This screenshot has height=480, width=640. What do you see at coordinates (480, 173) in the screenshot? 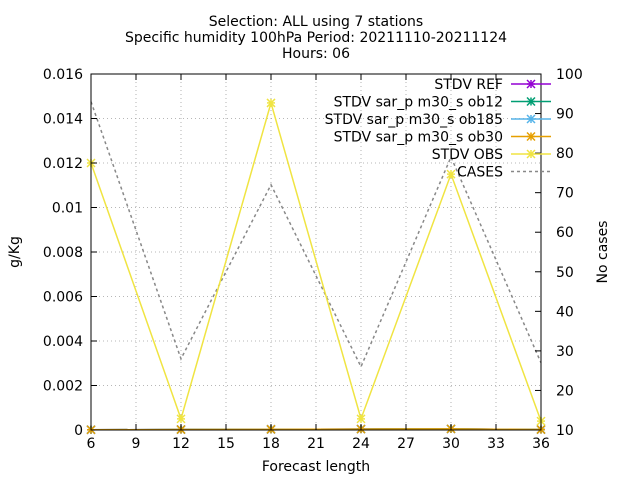
I see `legend-label-cases: CASES` at bounding box center [480, 173].